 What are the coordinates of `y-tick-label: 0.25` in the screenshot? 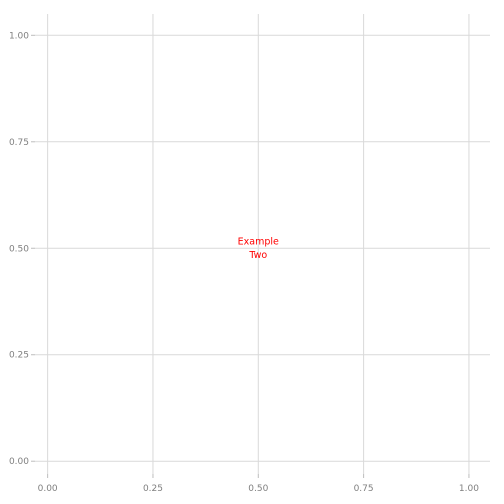 It's located at (19, 356).